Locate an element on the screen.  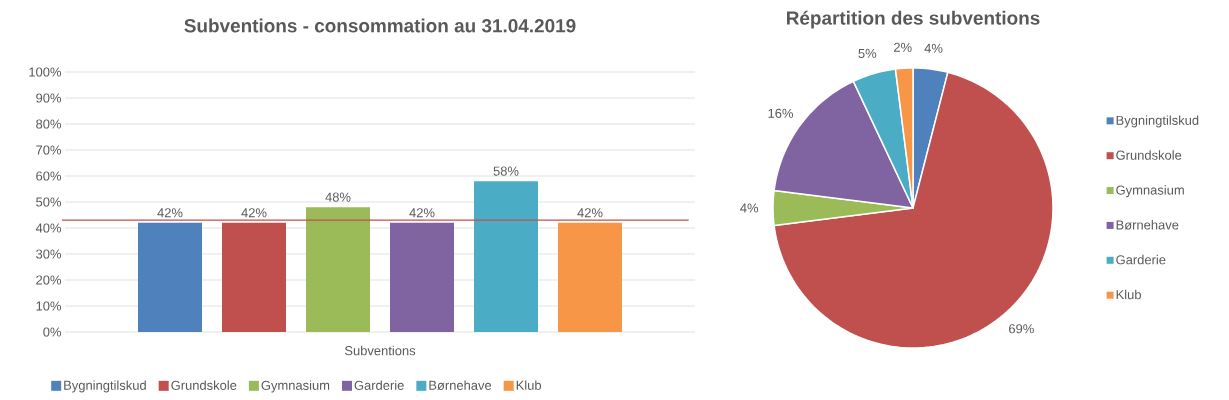
data-label: 48% is located at coordinates (338, 197).